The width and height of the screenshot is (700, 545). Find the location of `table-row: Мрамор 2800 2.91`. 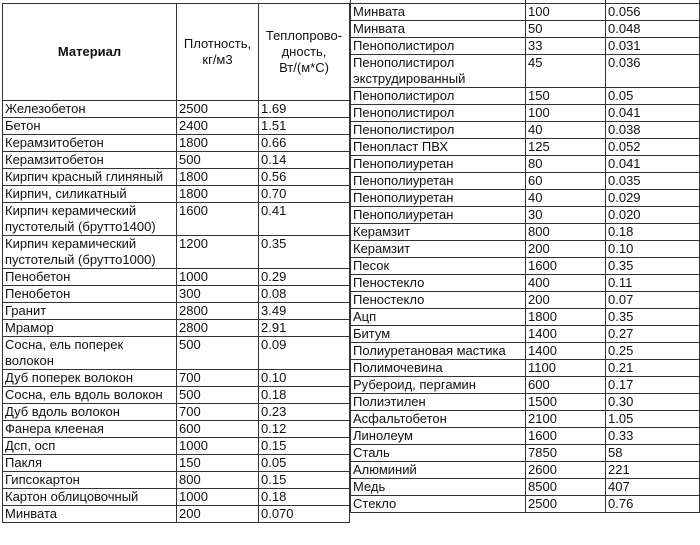

table-row: Мрамор 2800 2.91 is located at coordinates (176, 328).